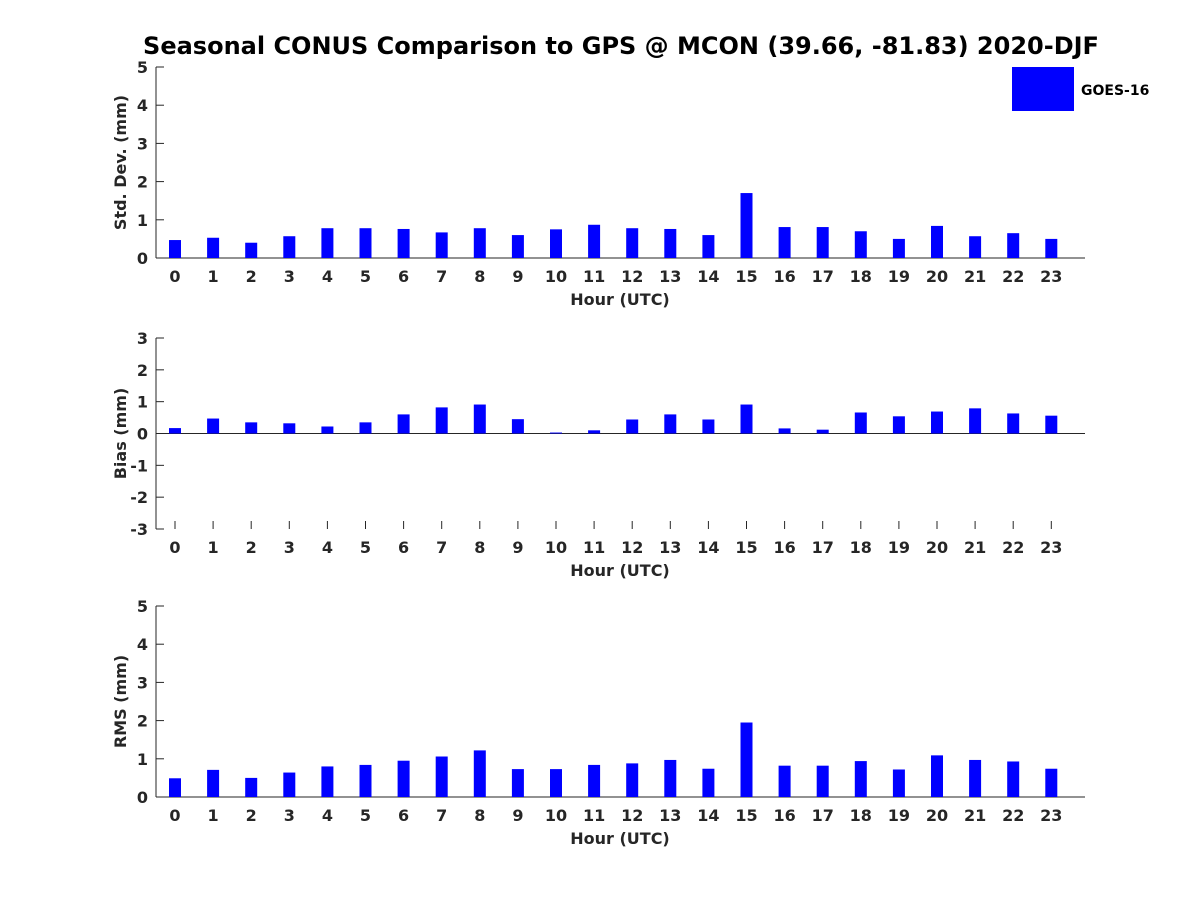  I want to click on x-axis-label: Hour (UTC), so click(620, 838).